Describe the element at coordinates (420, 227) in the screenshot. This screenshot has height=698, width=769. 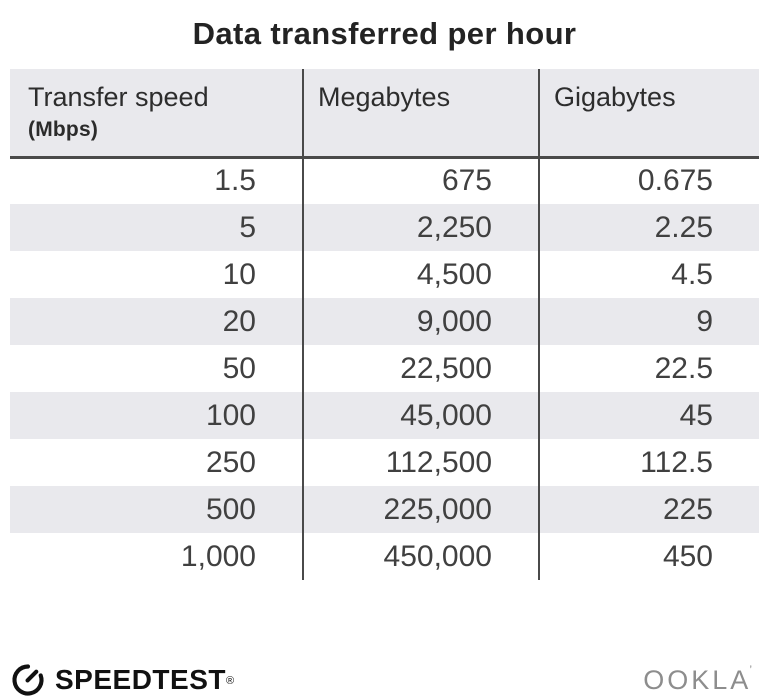
I see `table-cell: 2,250` at that location.